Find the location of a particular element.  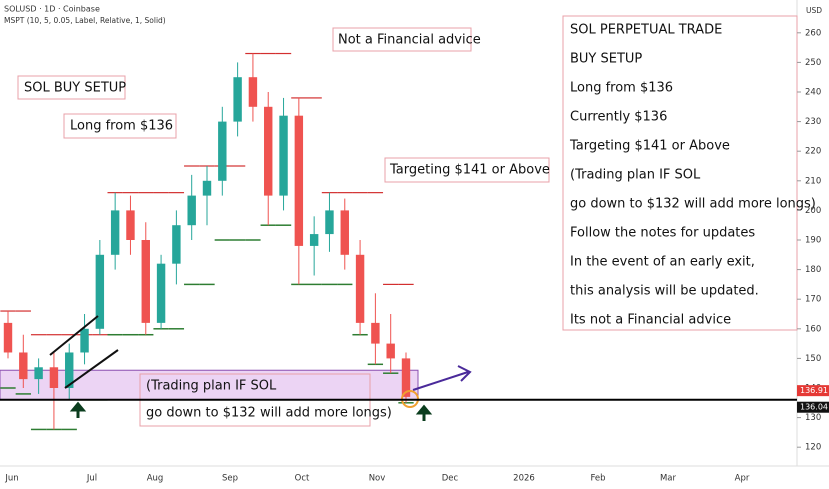

arrow is located at coordinates (442, 378).